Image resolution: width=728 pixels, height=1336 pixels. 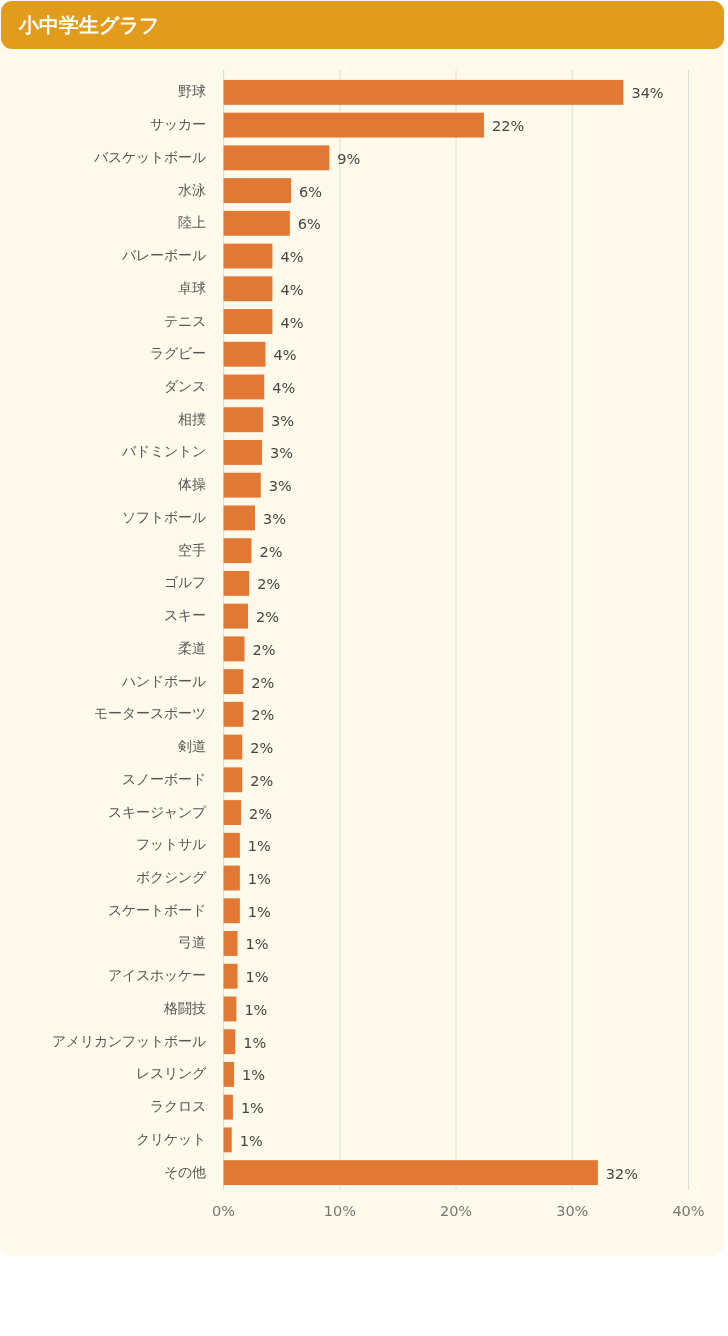 I want to click on y-tick-label: モータースポーツ, so click(x=149, y=713).